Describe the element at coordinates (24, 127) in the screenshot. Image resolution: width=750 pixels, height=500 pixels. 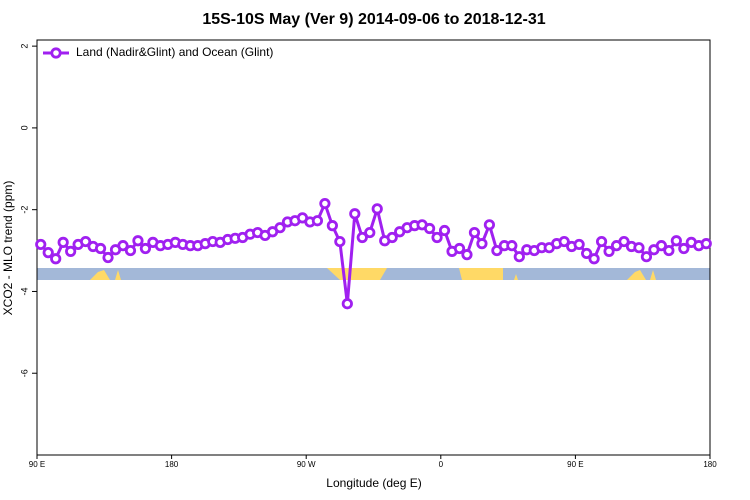
I see `y-tick-label: 0` at that location.